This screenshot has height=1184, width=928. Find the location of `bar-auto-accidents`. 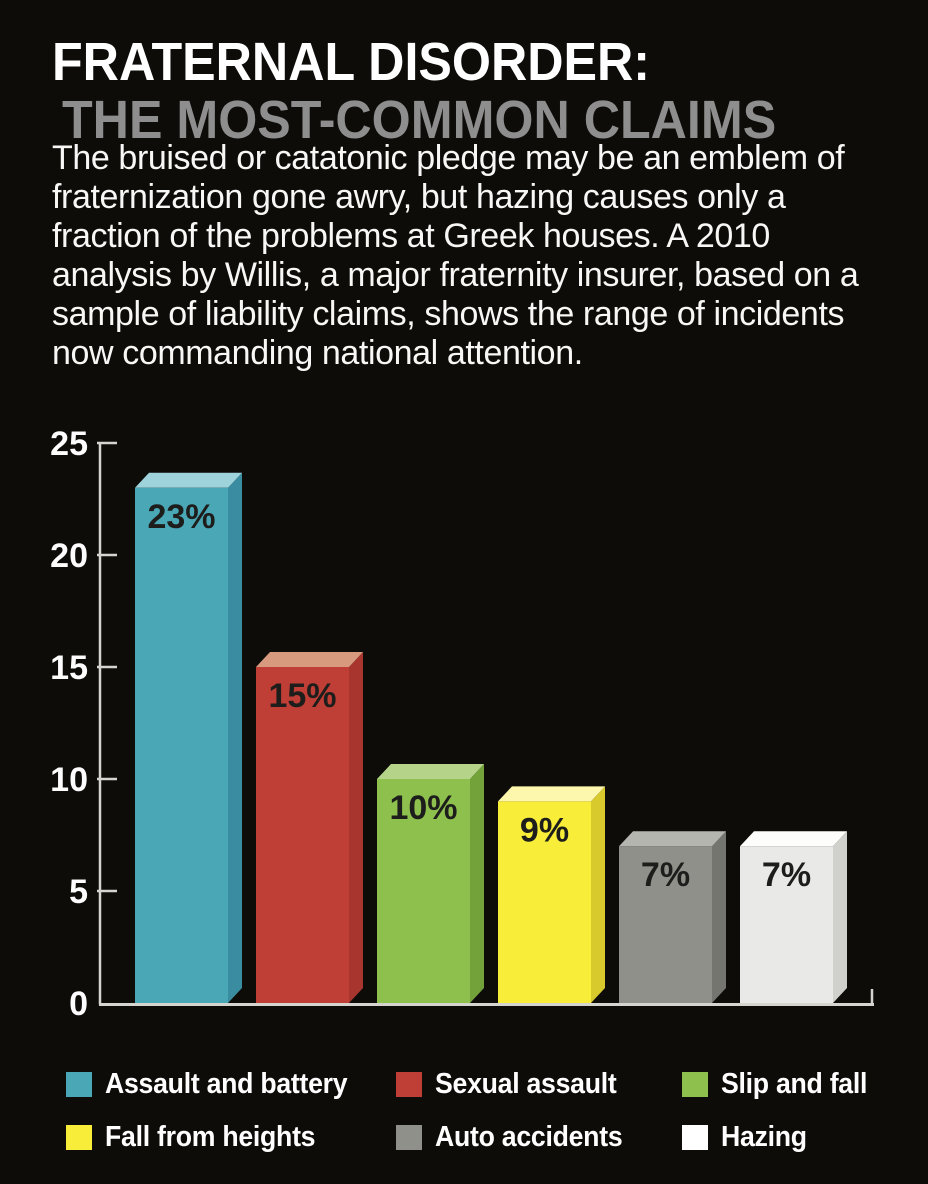

bar-auto-accidents is located at coordinates (665, 924).